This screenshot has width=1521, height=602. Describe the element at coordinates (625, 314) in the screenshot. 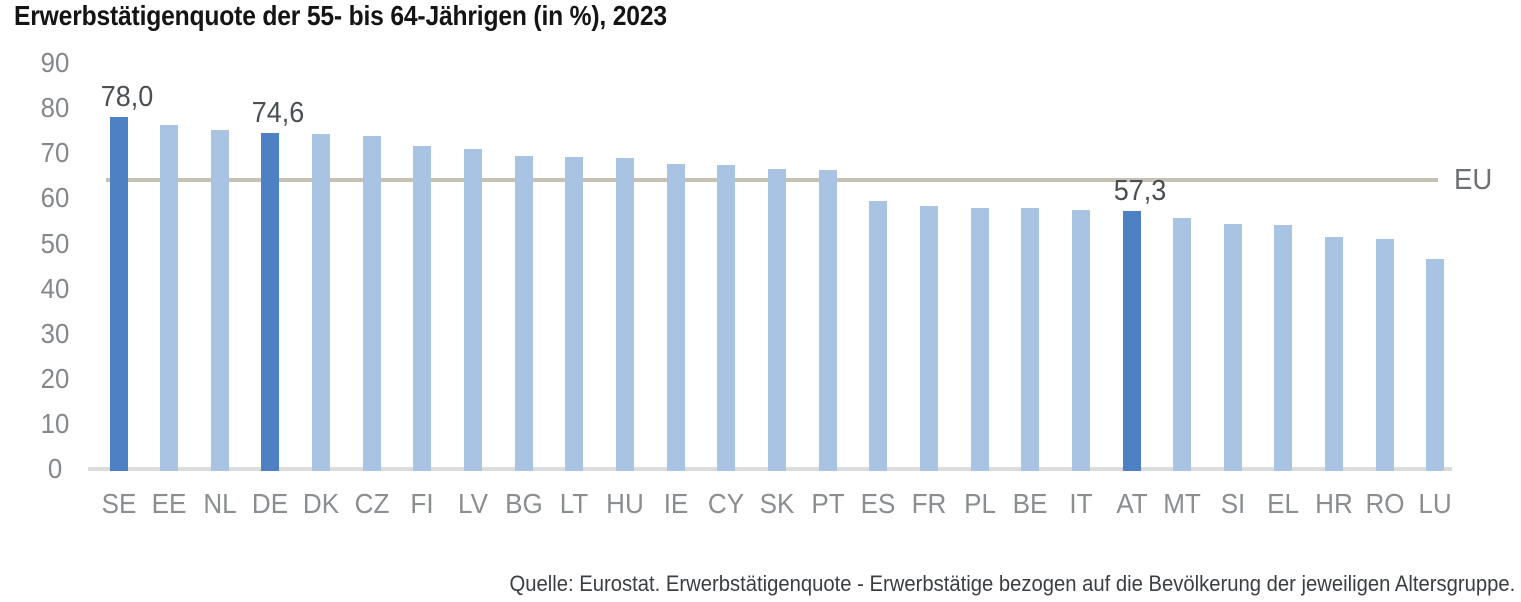

I see `bar-HU` at that location.